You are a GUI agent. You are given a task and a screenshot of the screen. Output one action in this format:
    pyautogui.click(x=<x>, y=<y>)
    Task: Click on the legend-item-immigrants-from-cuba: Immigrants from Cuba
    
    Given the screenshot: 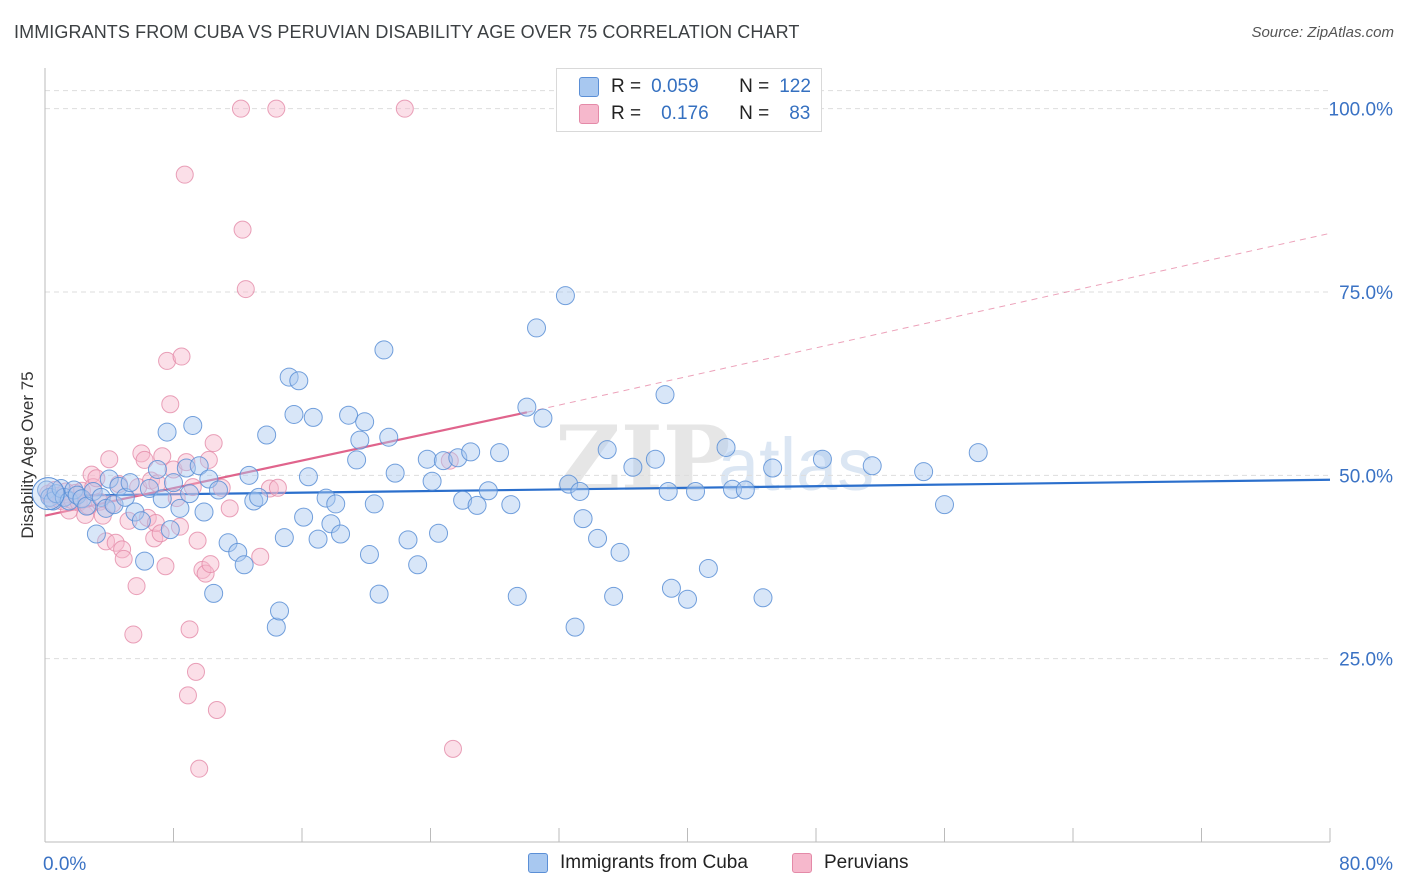 What is the action you would take?
    pyautogui.click(x=638, y=863)
    